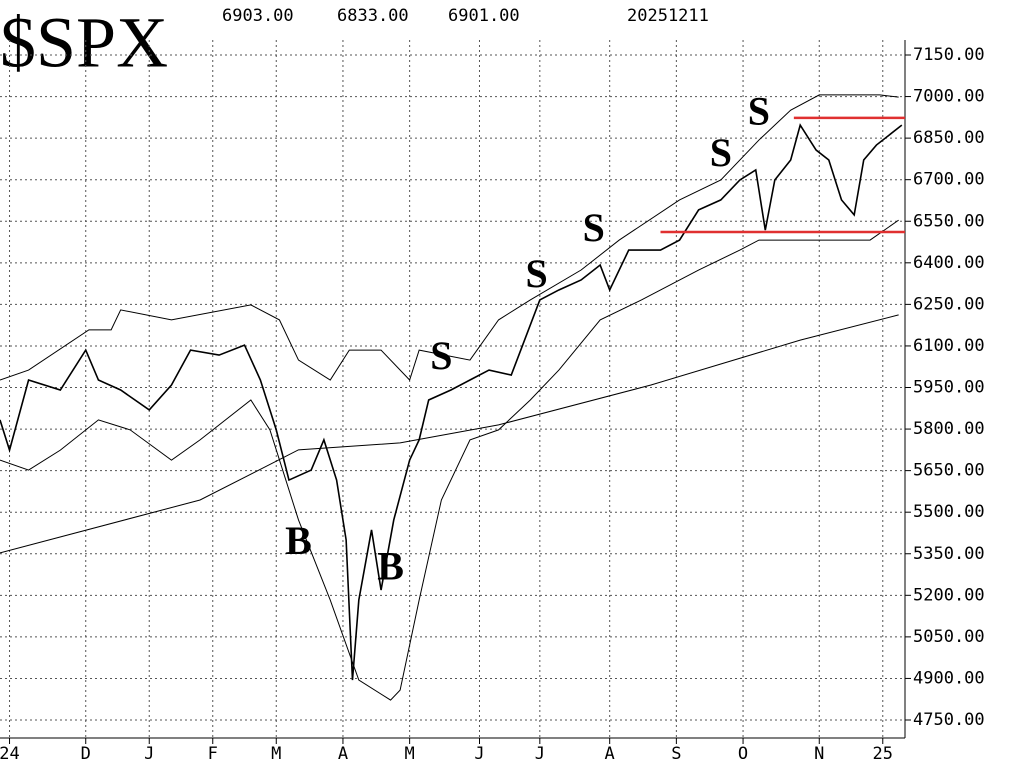  What do you see at coordinates (949, 720) in the screenshot?
I see `y-tick-label: 4750.00` at bounding box center [949, 720].